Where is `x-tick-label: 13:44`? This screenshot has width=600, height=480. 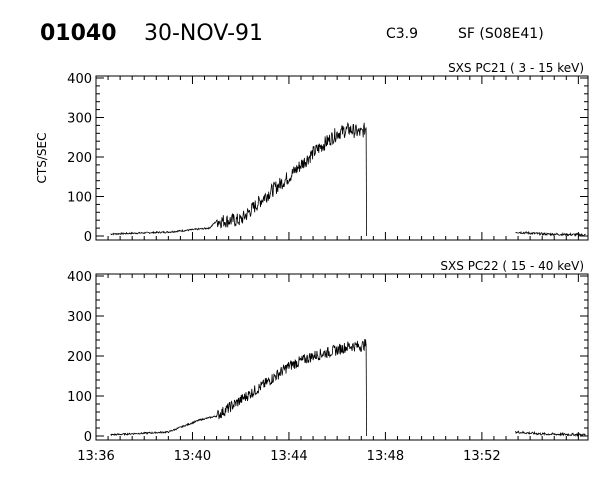
x-tick-label: 13:44 is located at coordinates (288, 456).